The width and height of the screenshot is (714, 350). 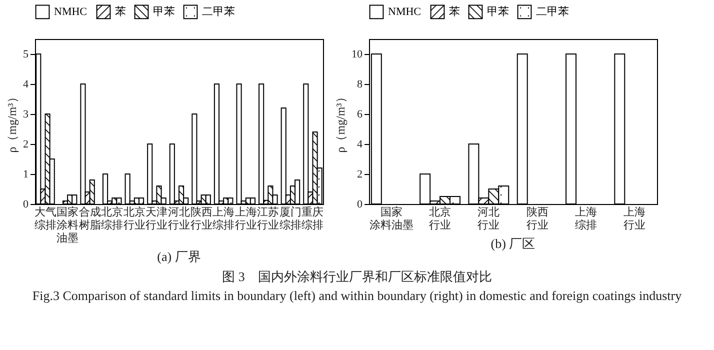 What do you see at coordinates (25, 174) in the screenshot?
I see `y-tick-label: 1` at bounding box center [25, 174].